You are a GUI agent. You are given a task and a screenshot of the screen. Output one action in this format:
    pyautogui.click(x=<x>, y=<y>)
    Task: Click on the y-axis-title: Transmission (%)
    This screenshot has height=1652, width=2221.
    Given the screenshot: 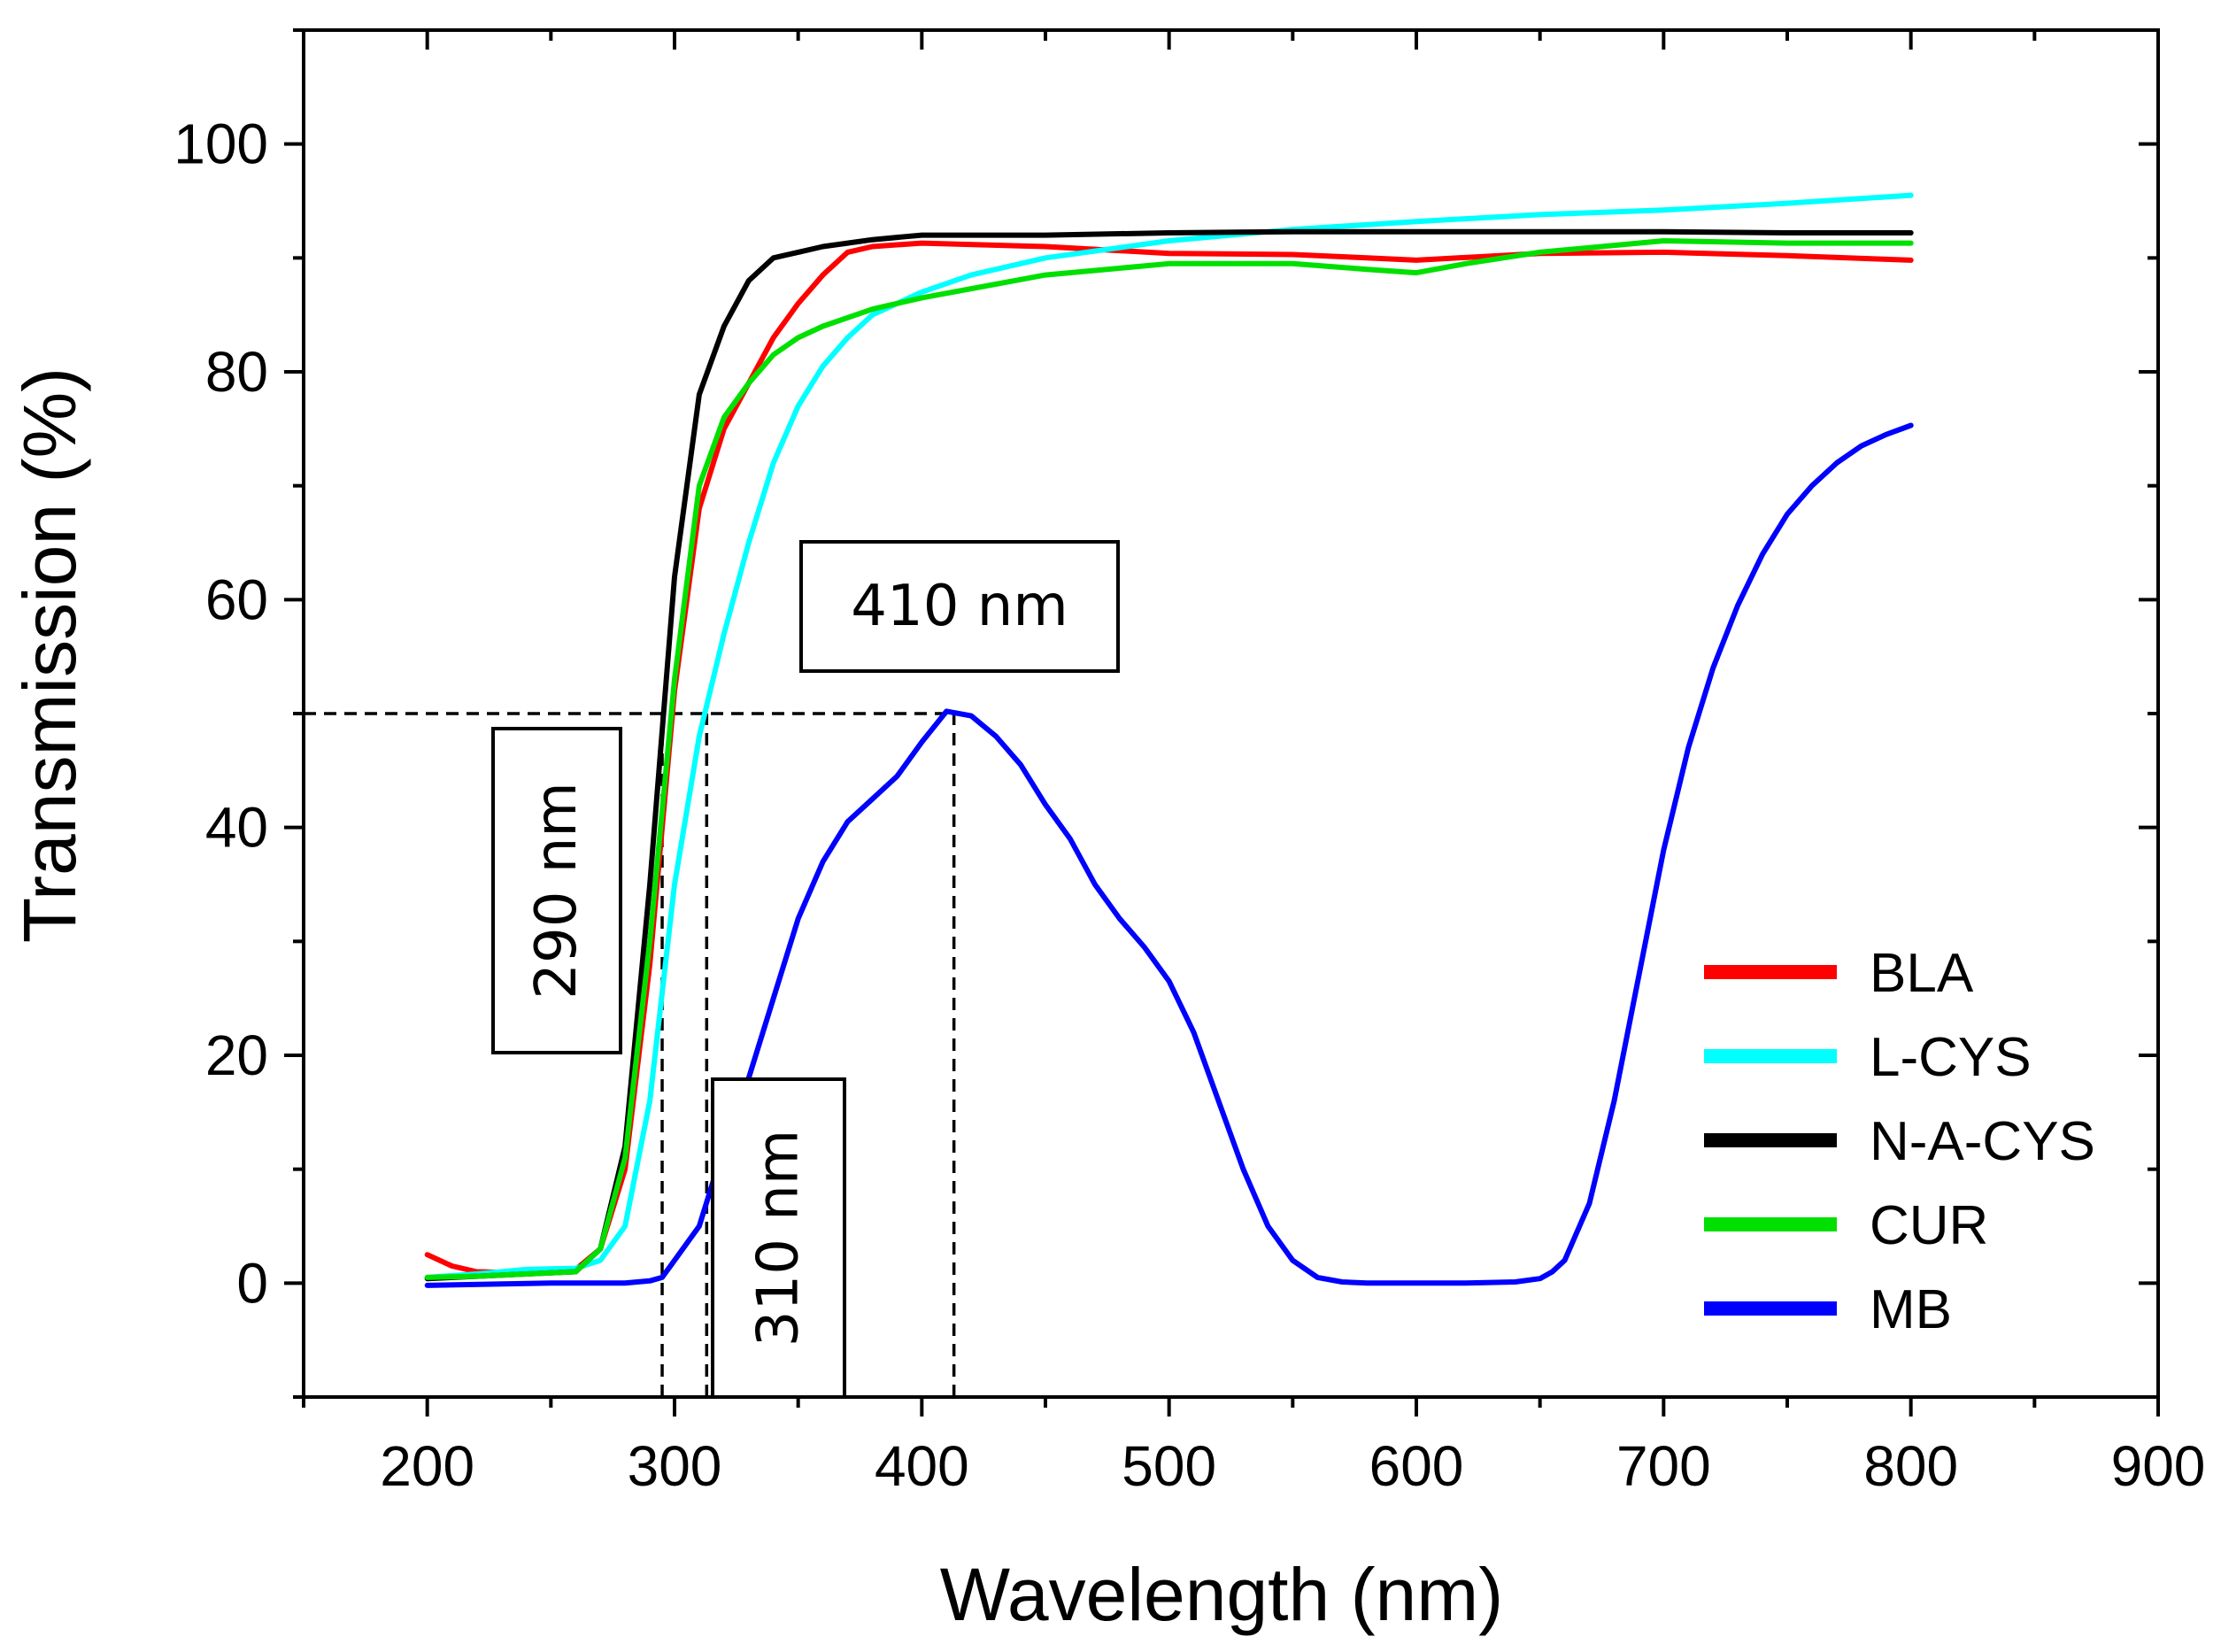 What is the action you would take?
    pyautogui.click(x=49, y=655)
    